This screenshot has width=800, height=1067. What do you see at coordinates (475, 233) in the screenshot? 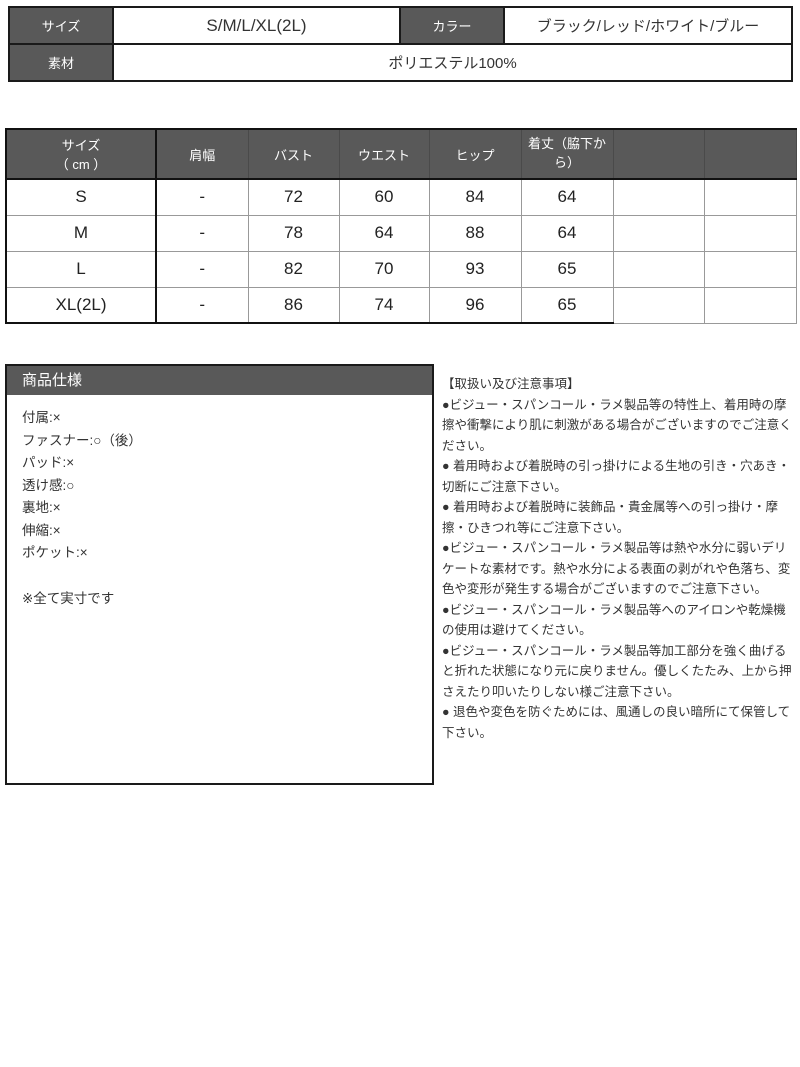
I see `cell-hip: 88` at bounding box center [475, 233].